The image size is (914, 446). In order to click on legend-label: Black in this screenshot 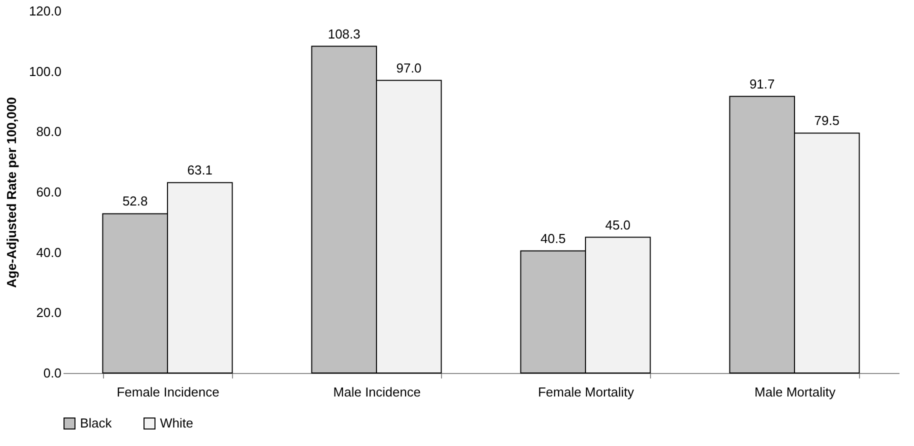, I will do `click(96, 423)`.